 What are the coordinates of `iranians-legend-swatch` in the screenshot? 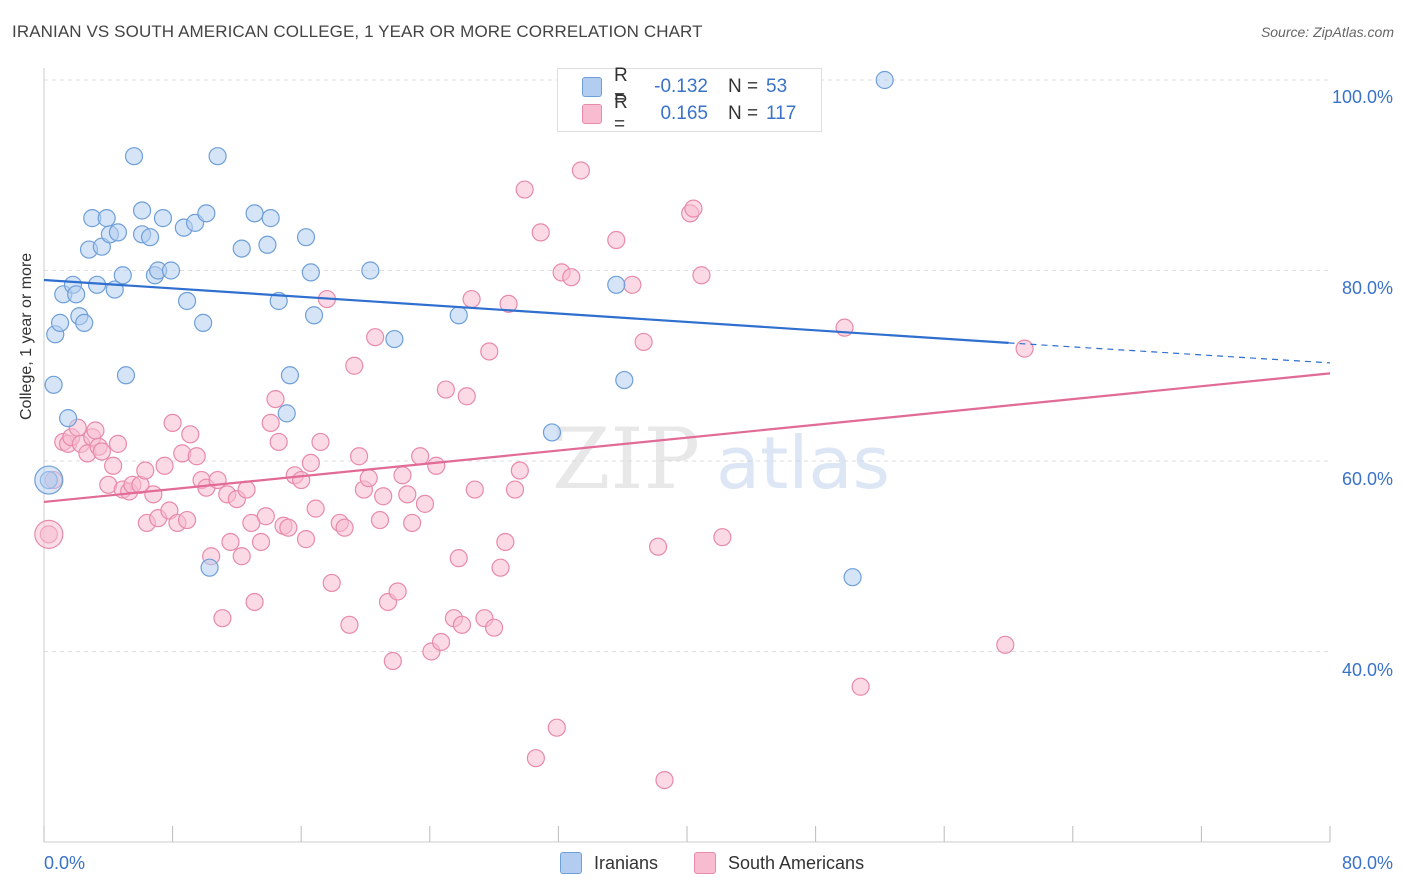 It's located at (571, 863).